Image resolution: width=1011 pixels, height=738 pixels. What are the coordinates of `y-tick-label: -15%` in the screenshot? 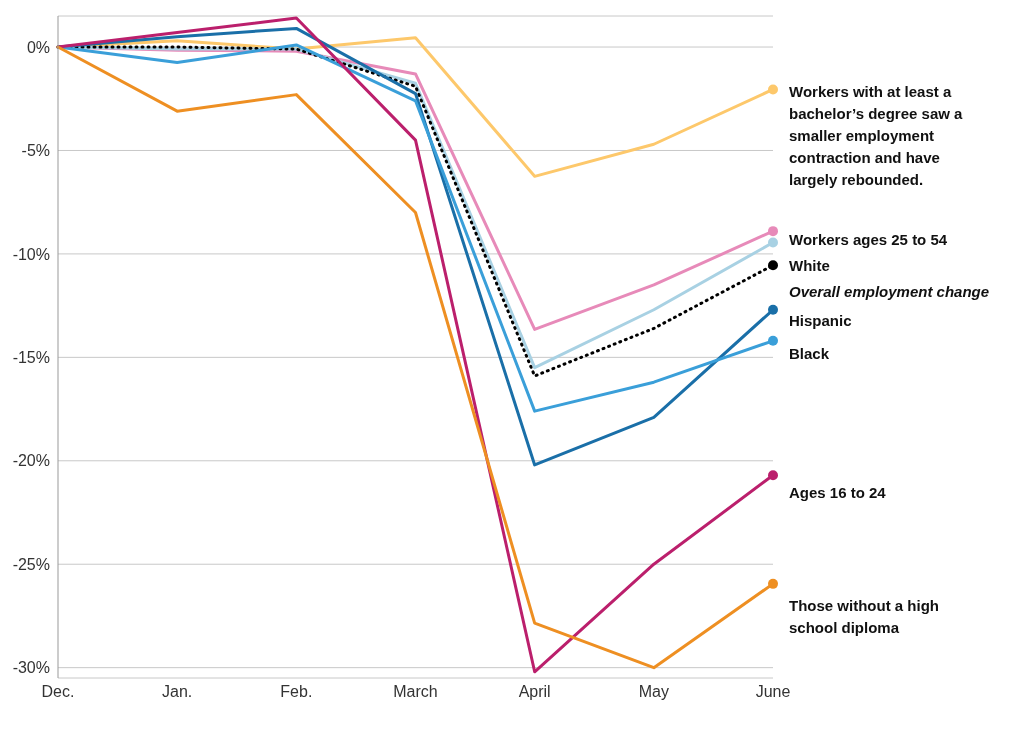 It's located at (31, 358).